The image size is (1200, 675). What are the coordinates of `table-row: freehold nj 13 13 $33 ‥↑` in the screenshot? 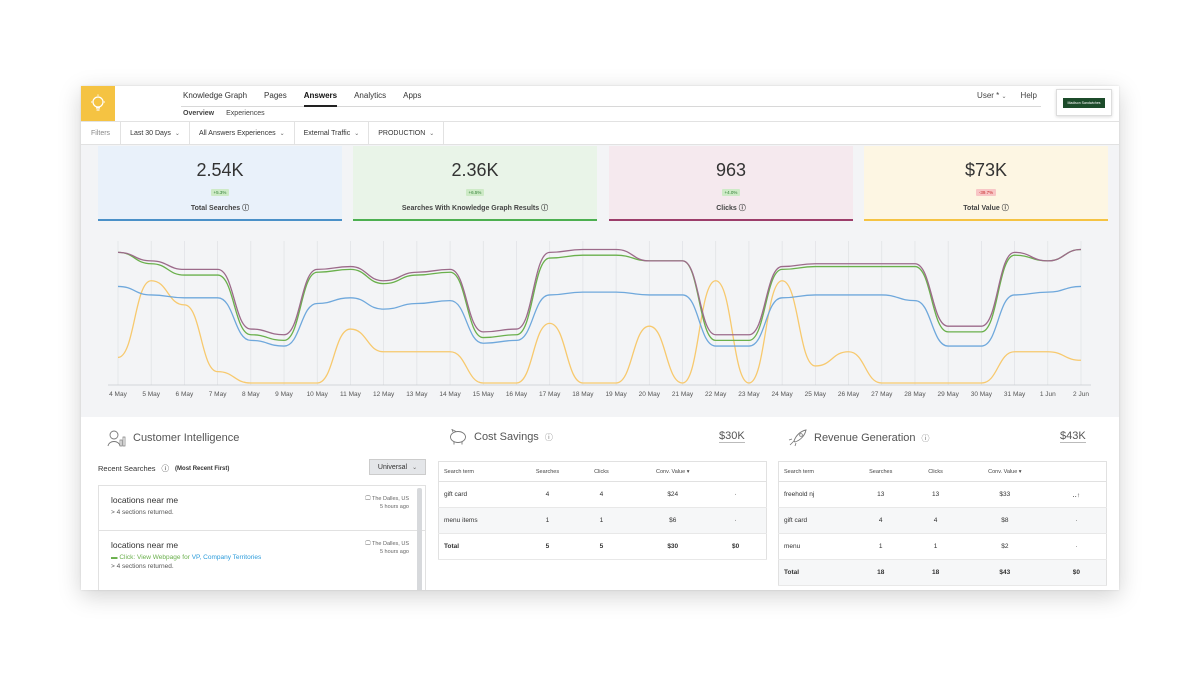 It's located at (942, 494).